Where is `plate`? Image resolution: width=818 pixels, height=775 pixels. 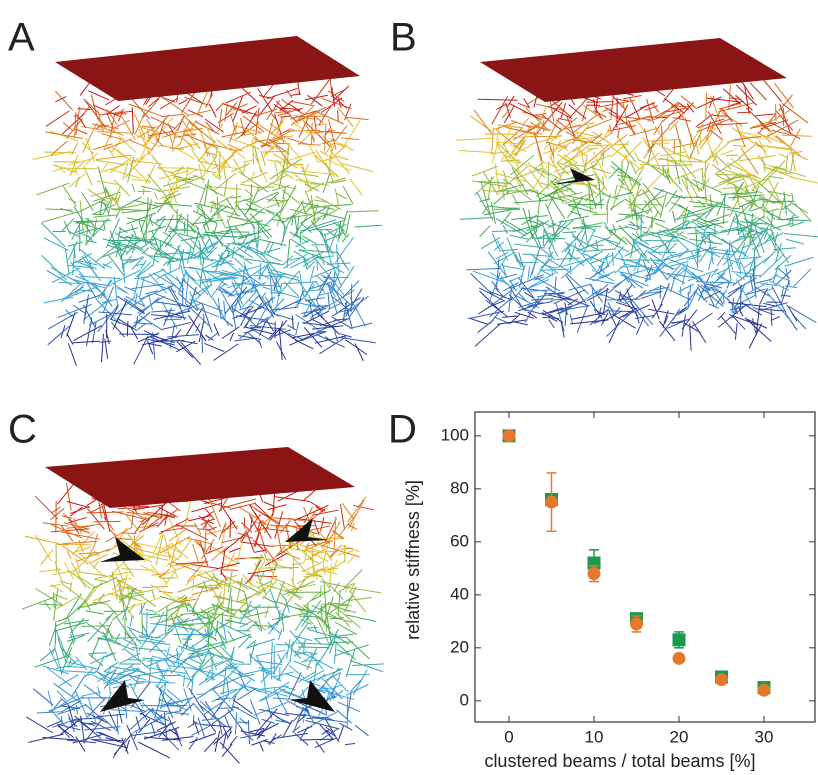 plate is located at coordinates (207, 68).